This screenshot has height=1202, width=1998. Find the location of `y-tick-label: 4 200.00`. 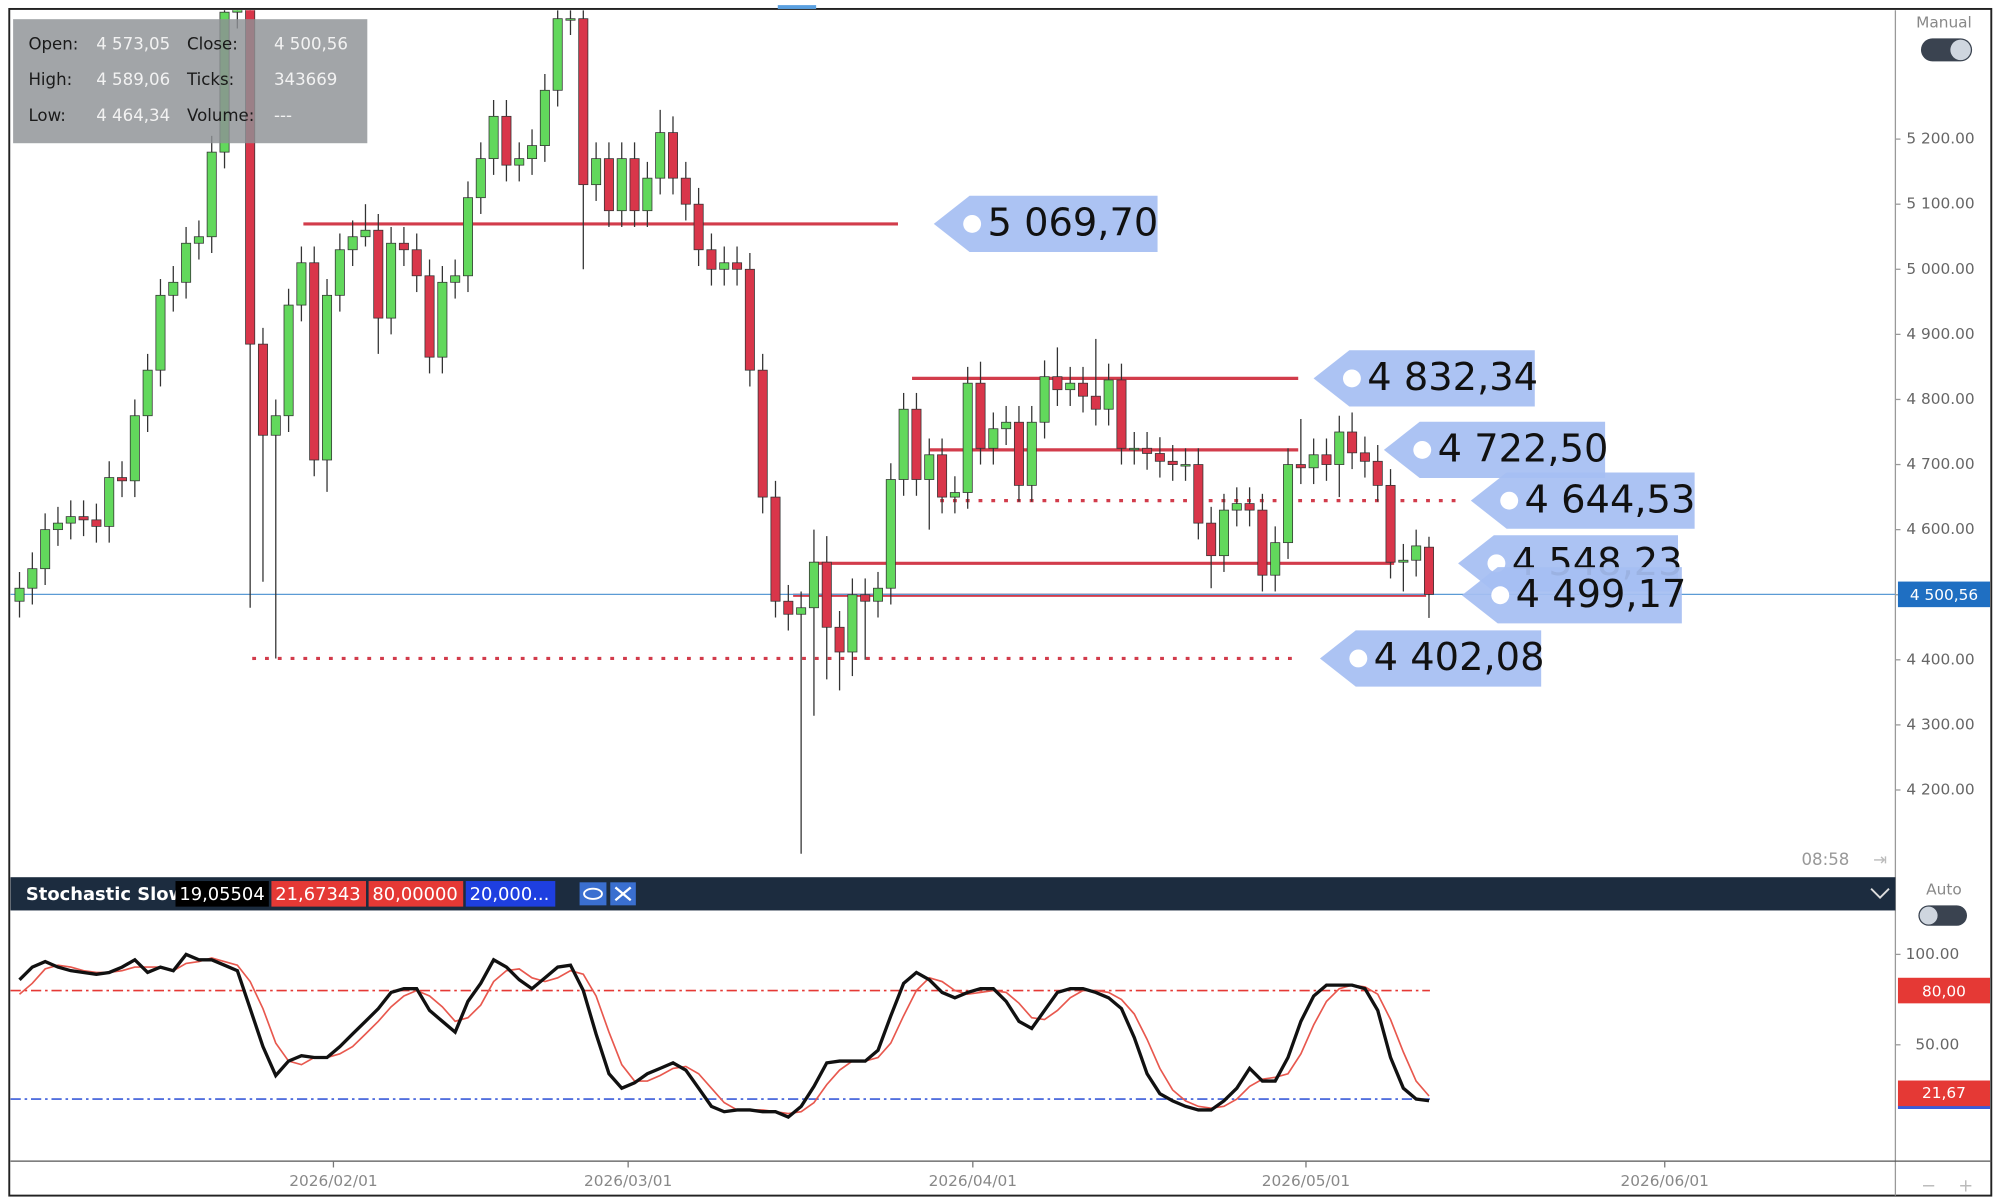

y-tick-label: 4 200.00 is located at coordinates (1940, 789).